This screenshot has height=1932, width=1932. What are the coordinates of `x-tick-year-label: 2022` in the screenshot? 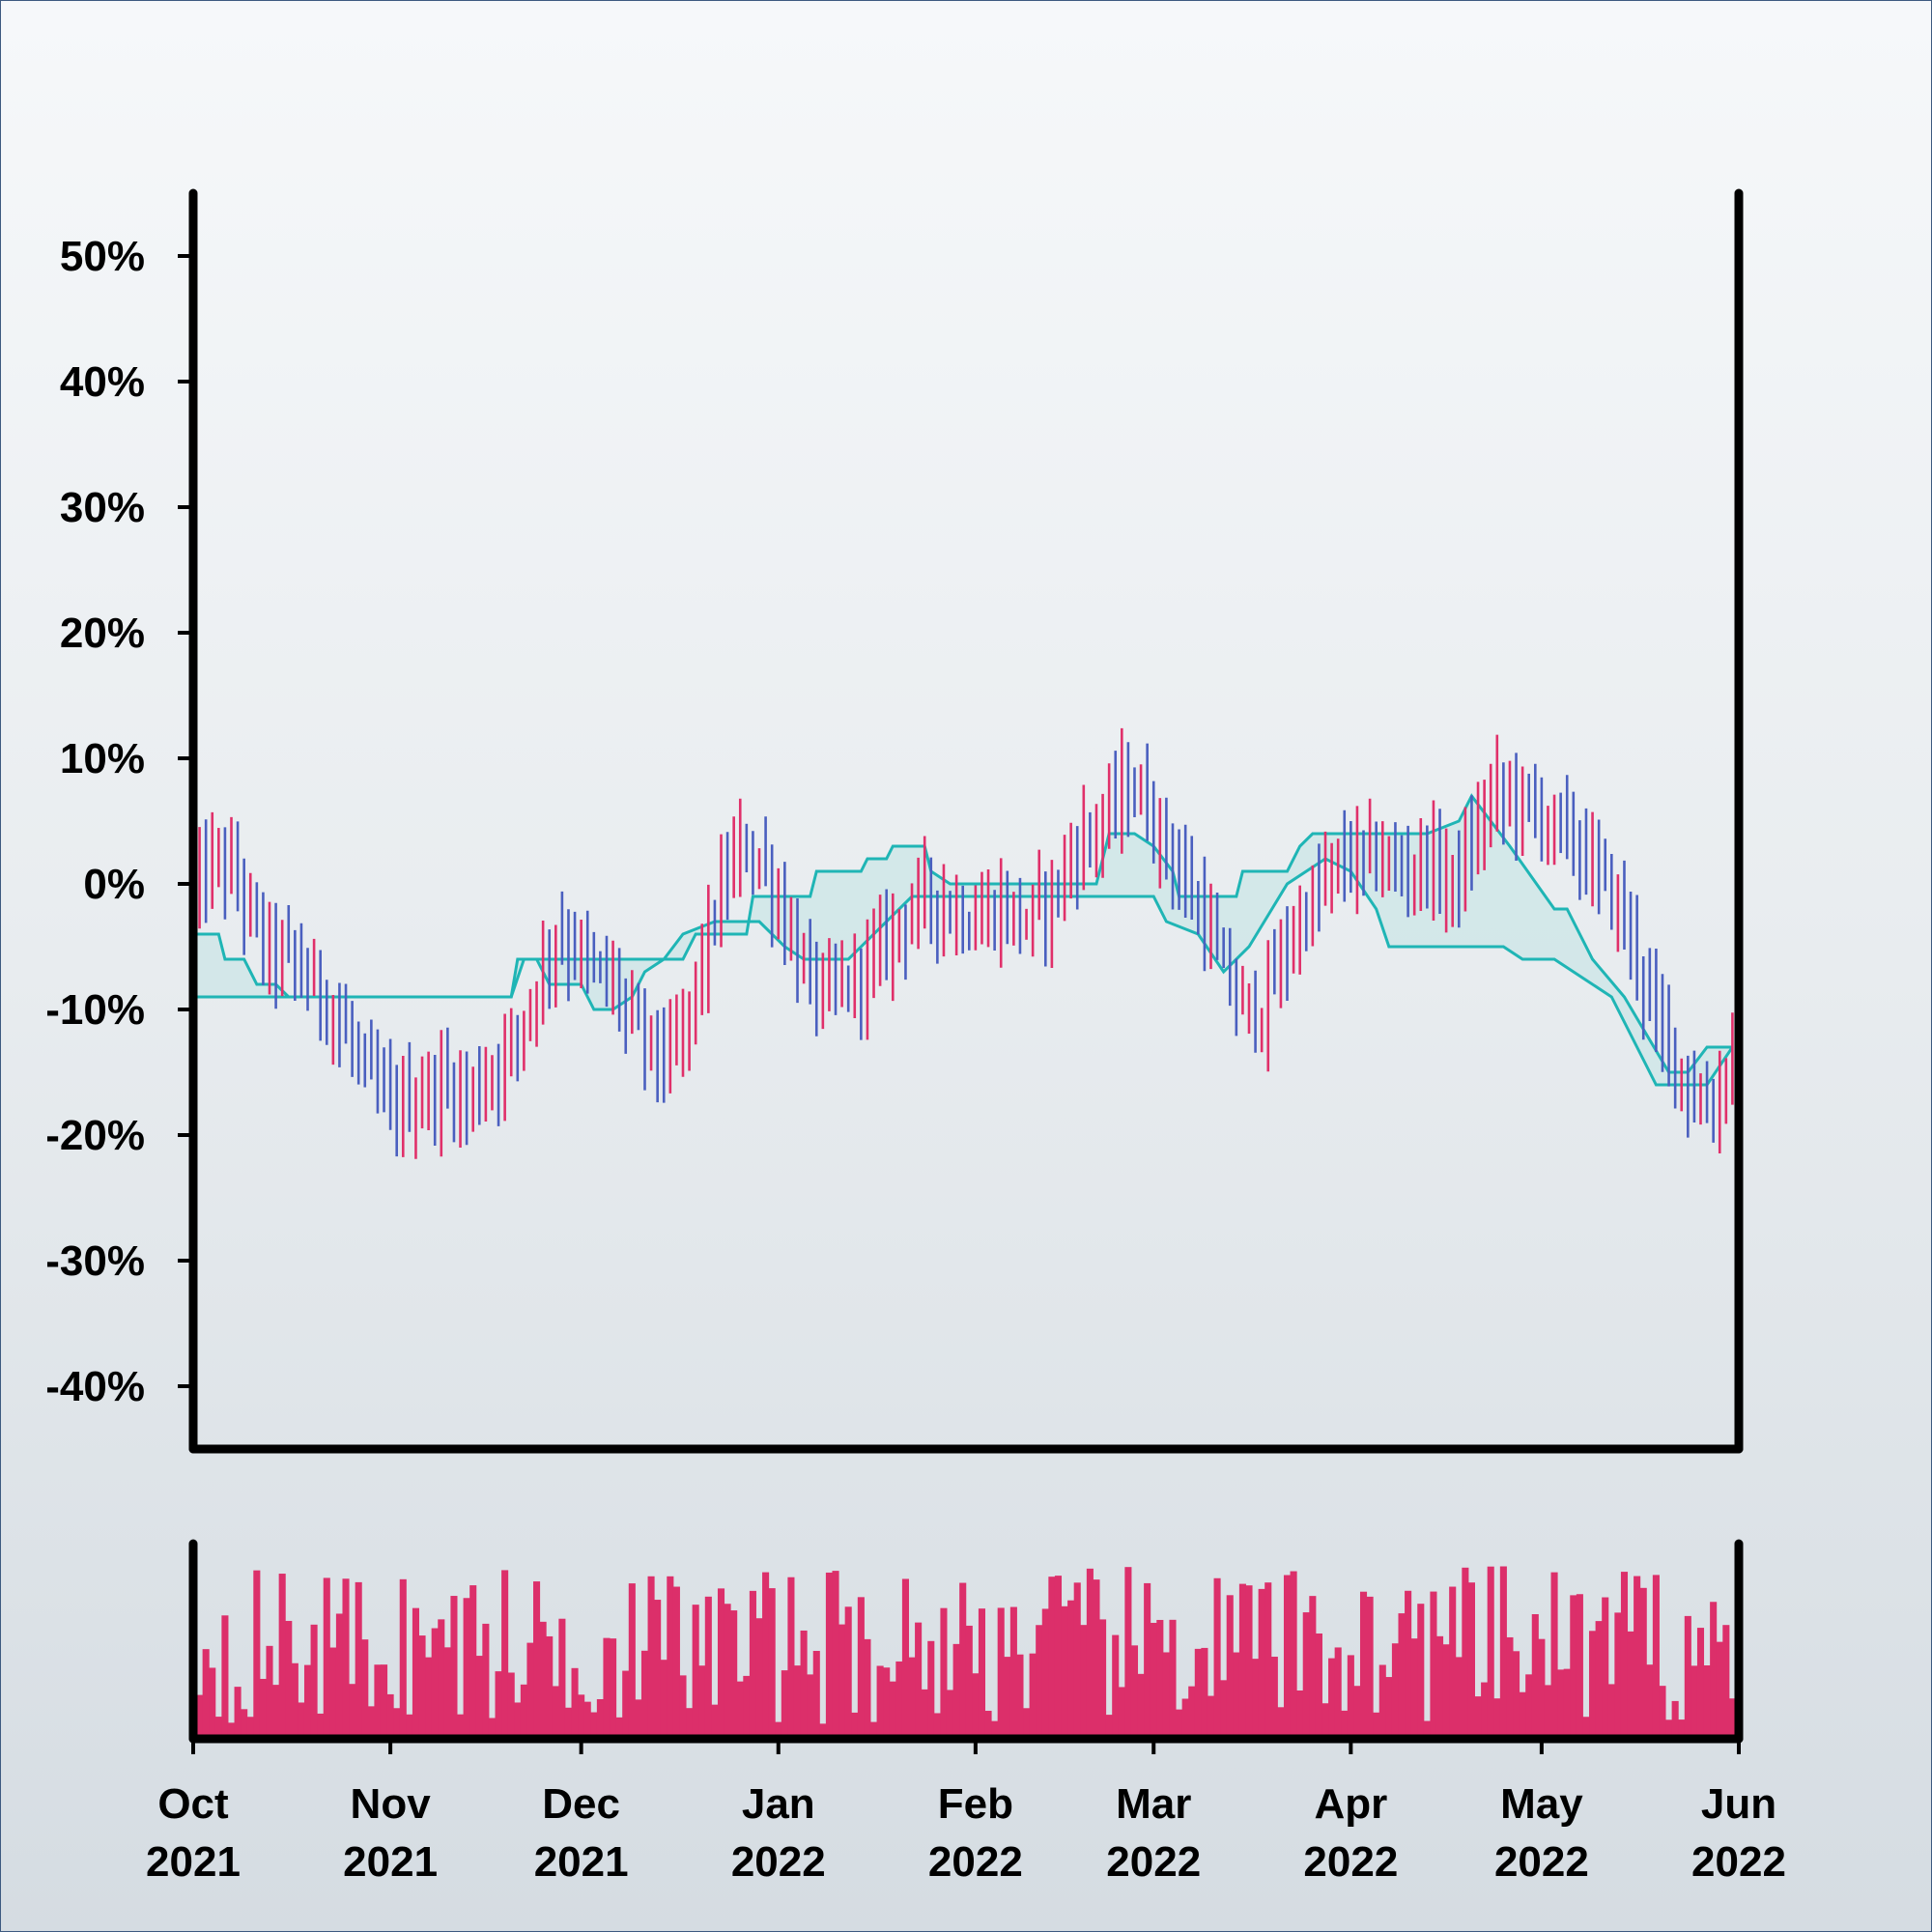 It's located at (1153, 1862).